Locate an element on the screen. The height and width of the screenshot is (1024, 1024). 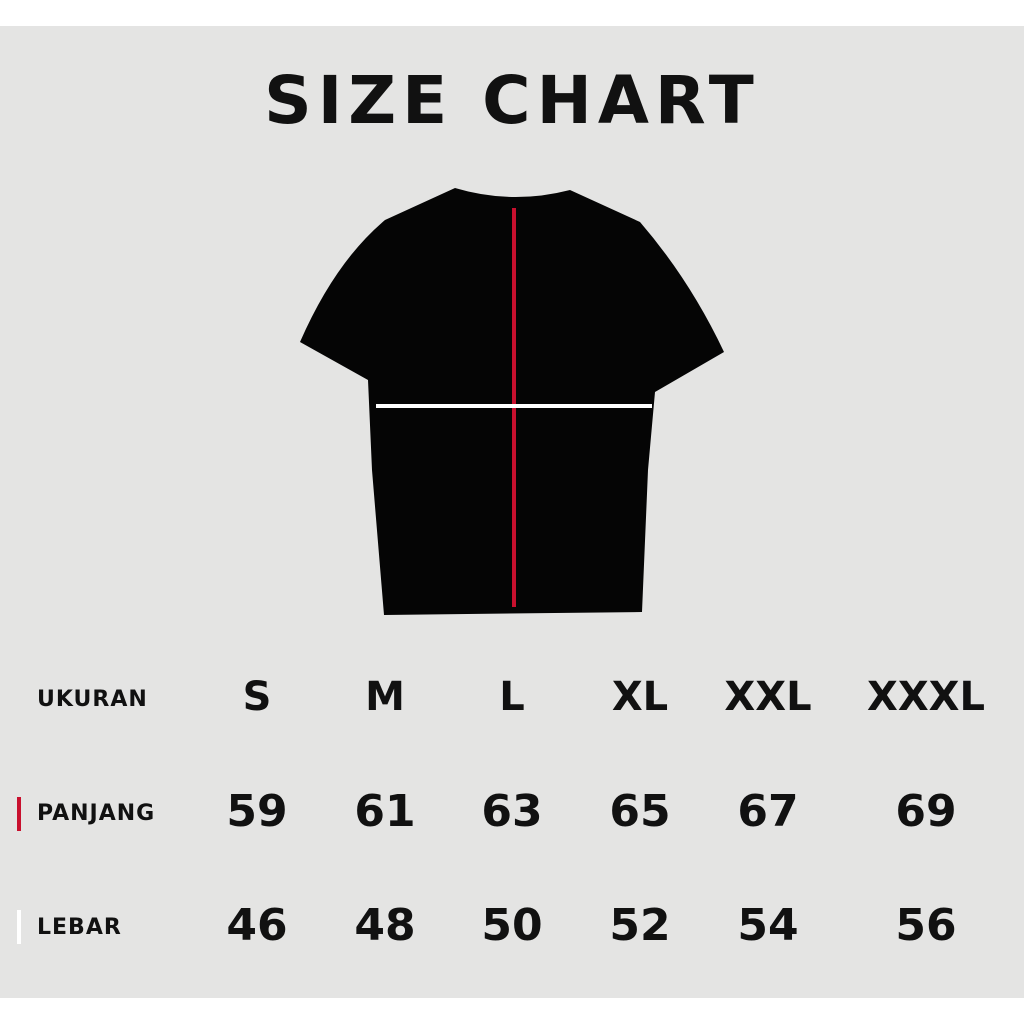
size-header: XXXL is located at coordinates (925, 697).